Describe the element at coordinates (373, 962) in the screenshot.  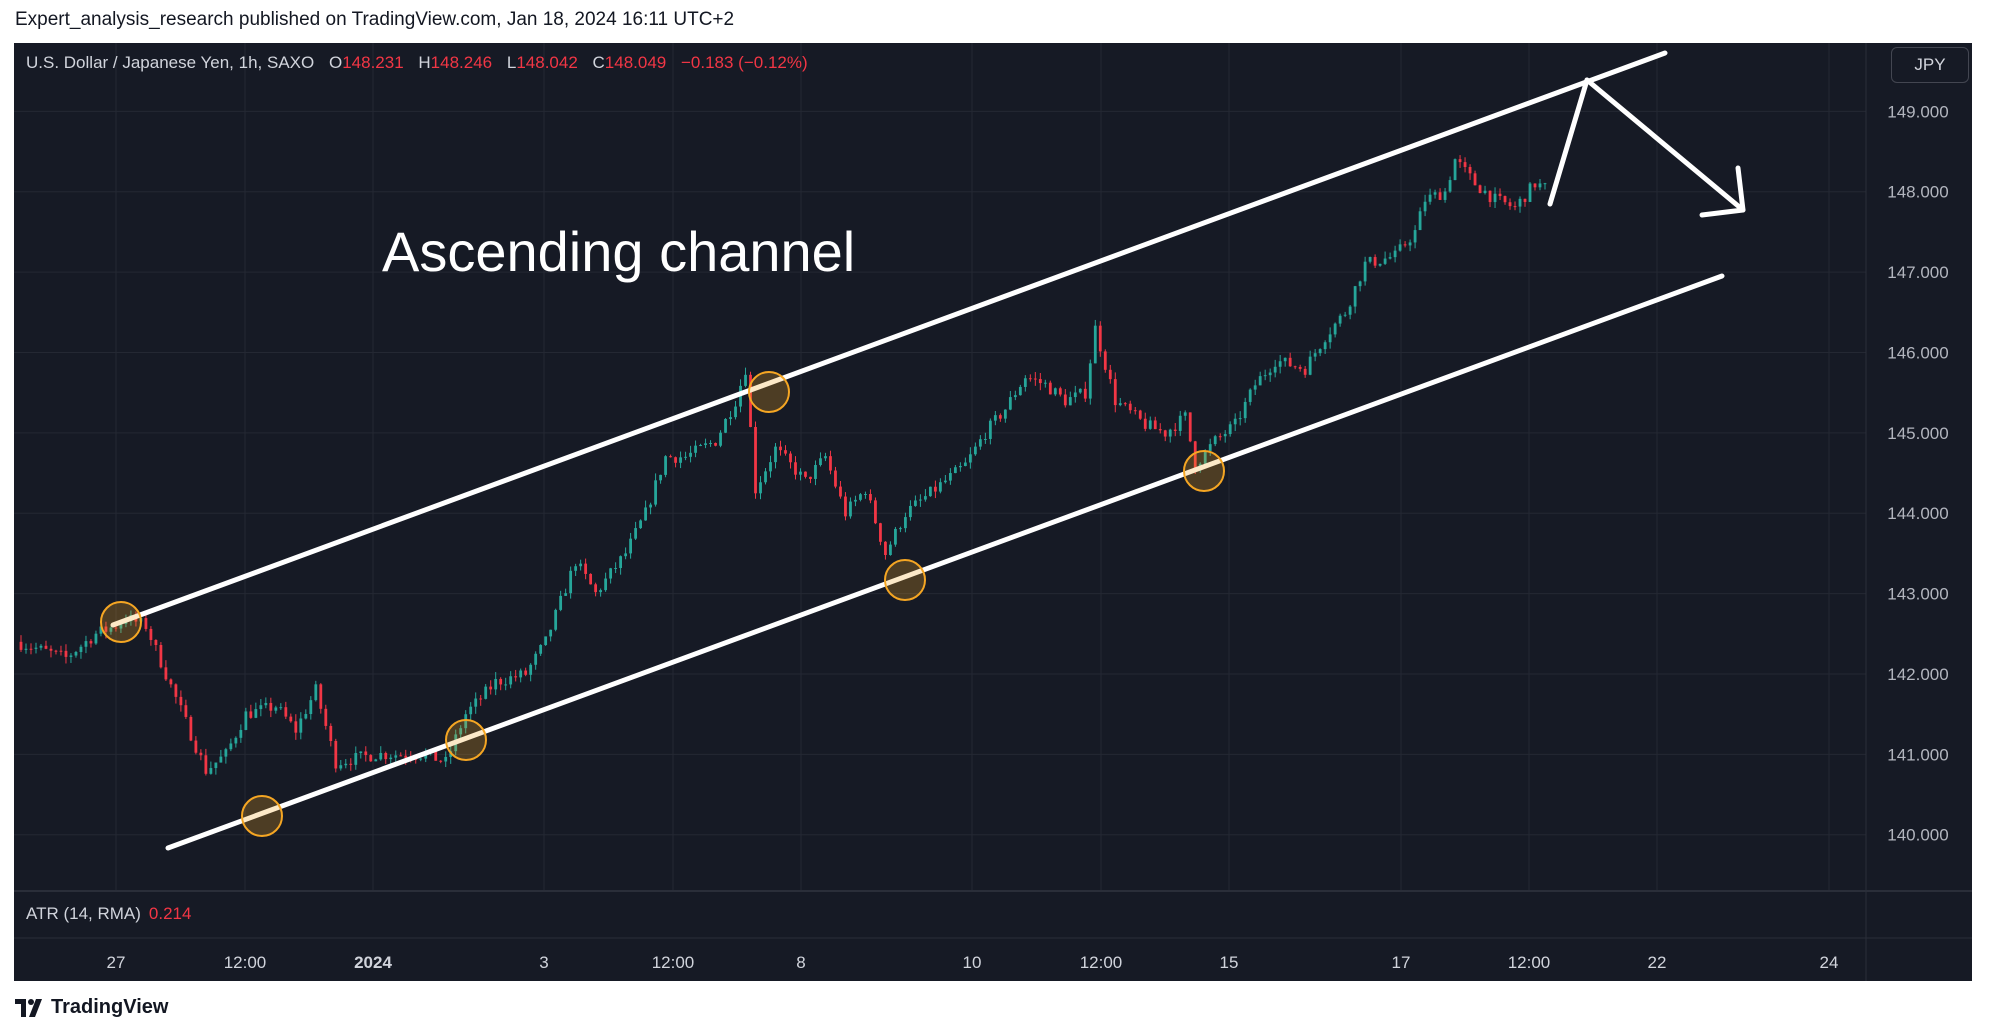
I see `x-tick-label: 2024` at that location.